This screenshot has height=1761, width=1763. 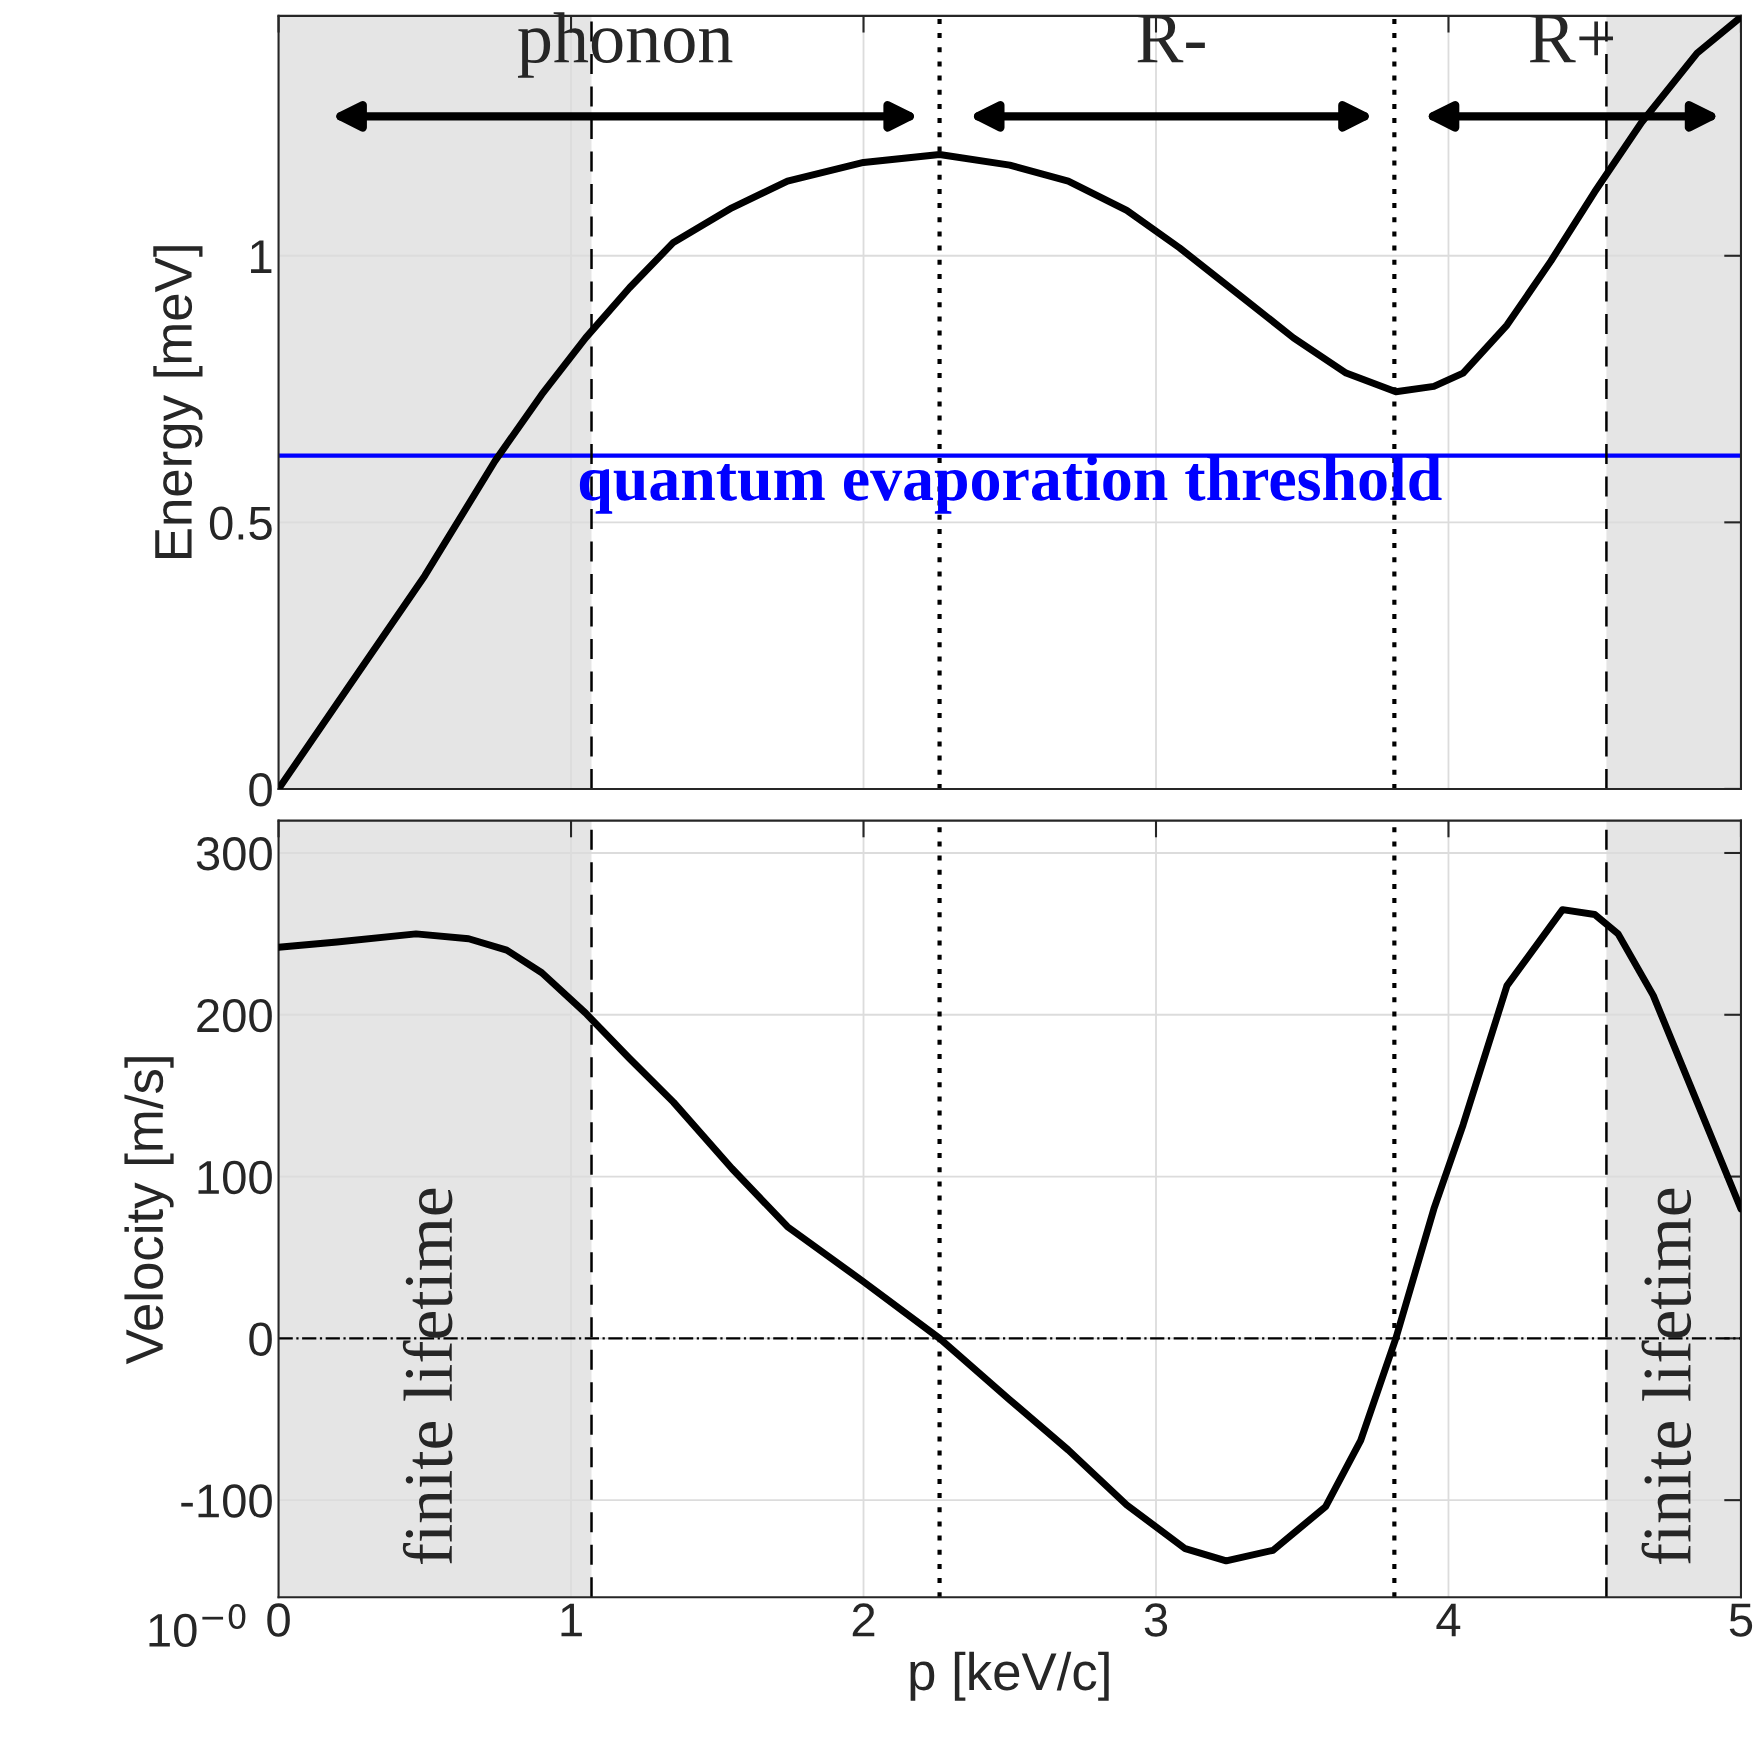 I want to click on x-tick-label: 1, so click(x=571, y=1620).